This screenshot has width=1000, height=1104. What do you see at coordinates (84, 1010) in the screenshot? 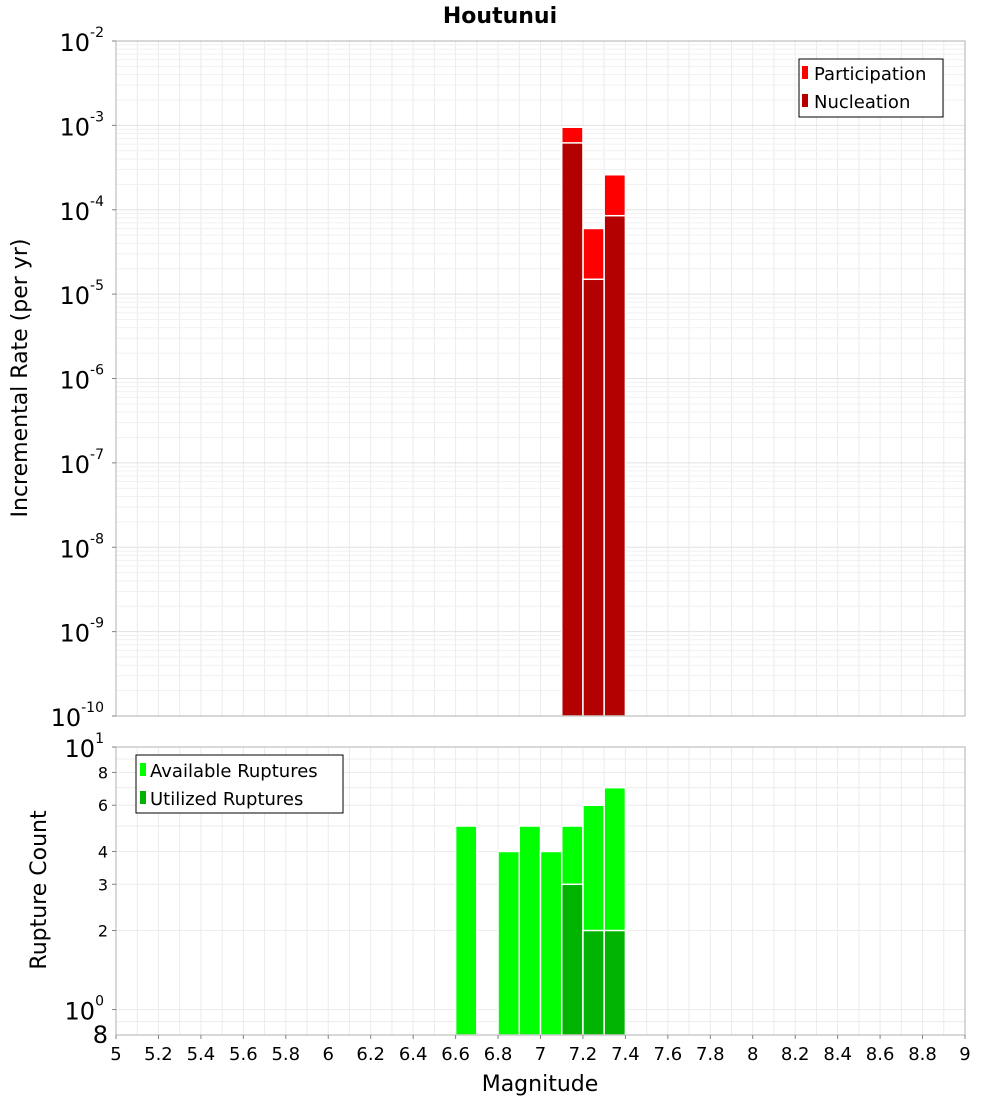
I see `bottom-y-tick-label: 10⁰` at bounding box center [84, 1010].